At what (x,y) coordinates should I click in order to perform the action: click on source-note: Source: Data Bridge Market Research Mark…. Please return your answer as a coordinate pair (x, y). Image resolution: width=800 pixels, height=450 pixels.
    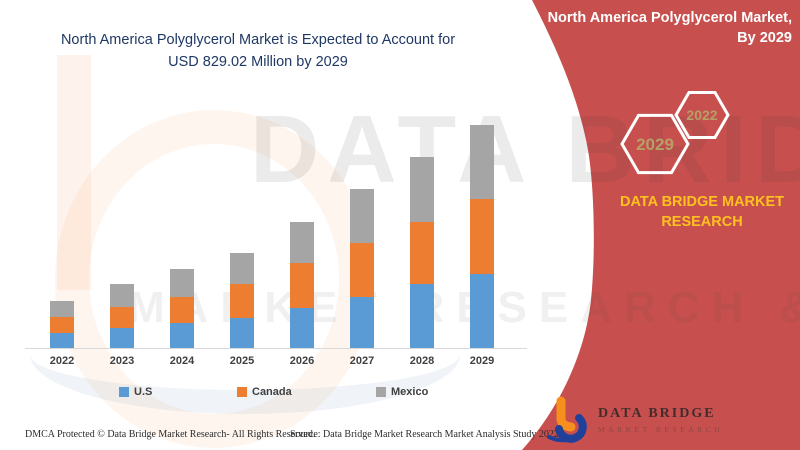
    Looking at the image, I should click on (424, 434).